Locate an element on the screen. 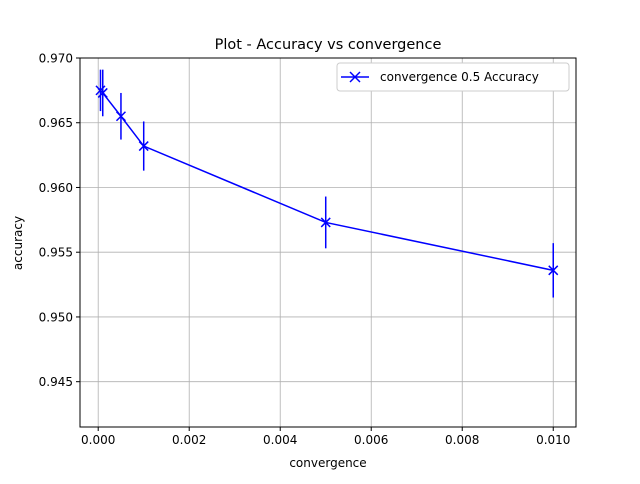  y-tick-label: 0.950 is located at coordinates (56, 317).